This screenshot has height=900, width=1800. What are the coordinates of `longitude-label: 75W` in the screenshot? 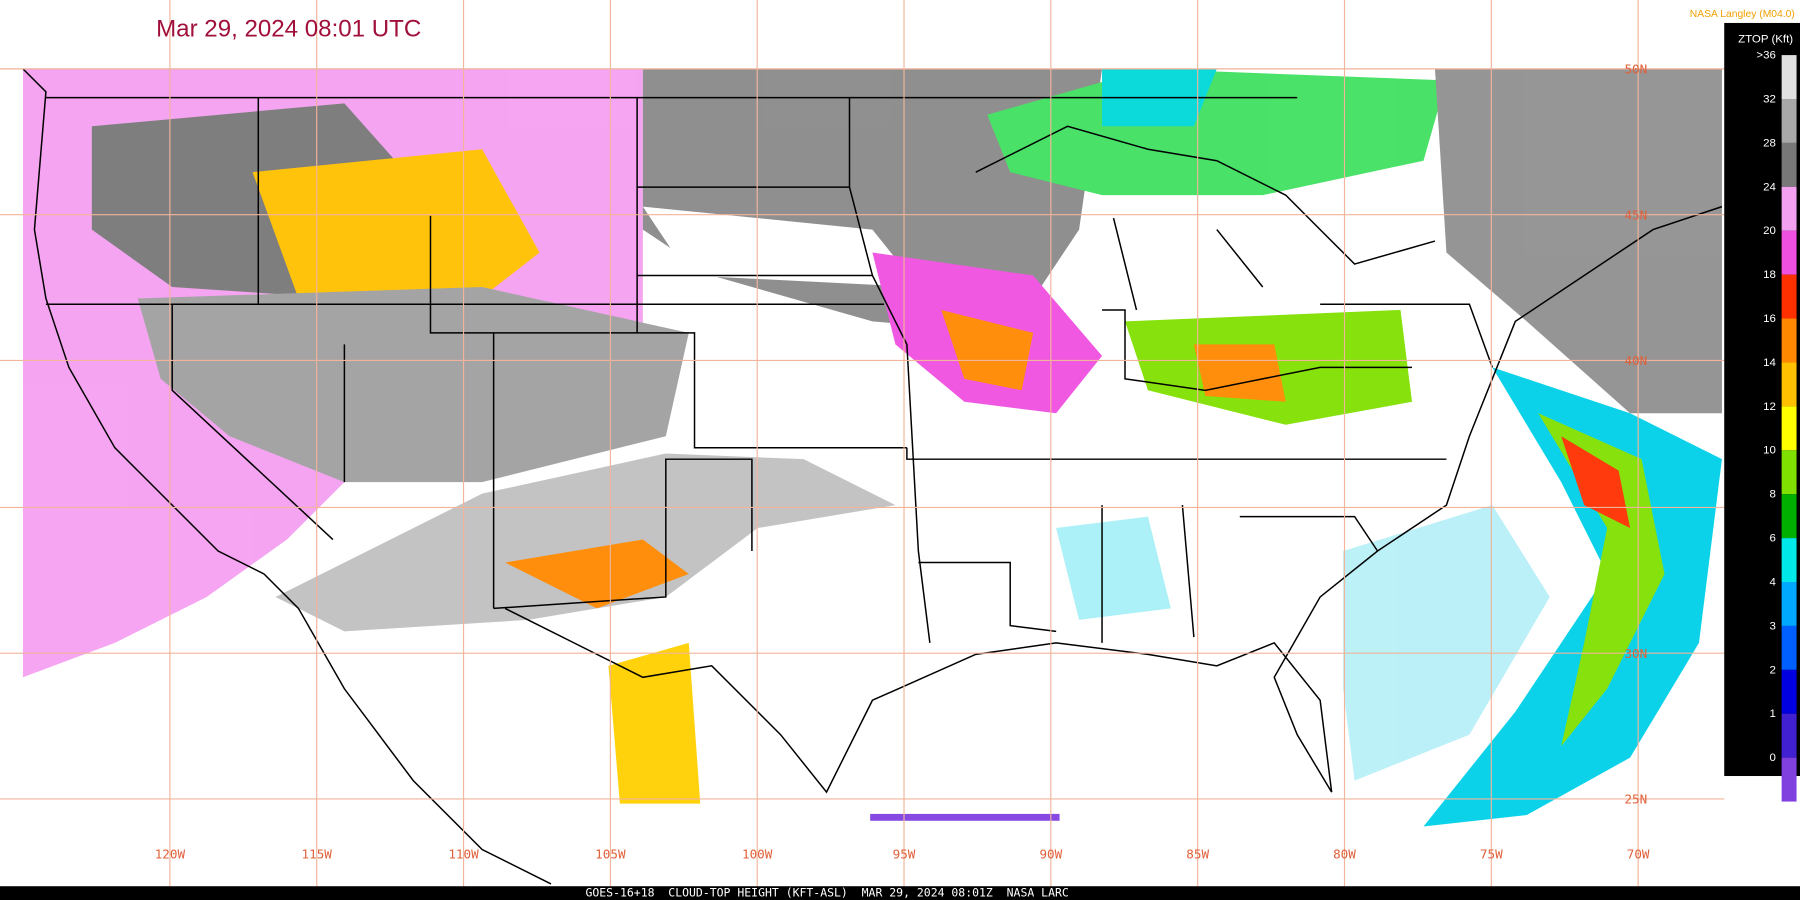 It's located at (1491, 854).